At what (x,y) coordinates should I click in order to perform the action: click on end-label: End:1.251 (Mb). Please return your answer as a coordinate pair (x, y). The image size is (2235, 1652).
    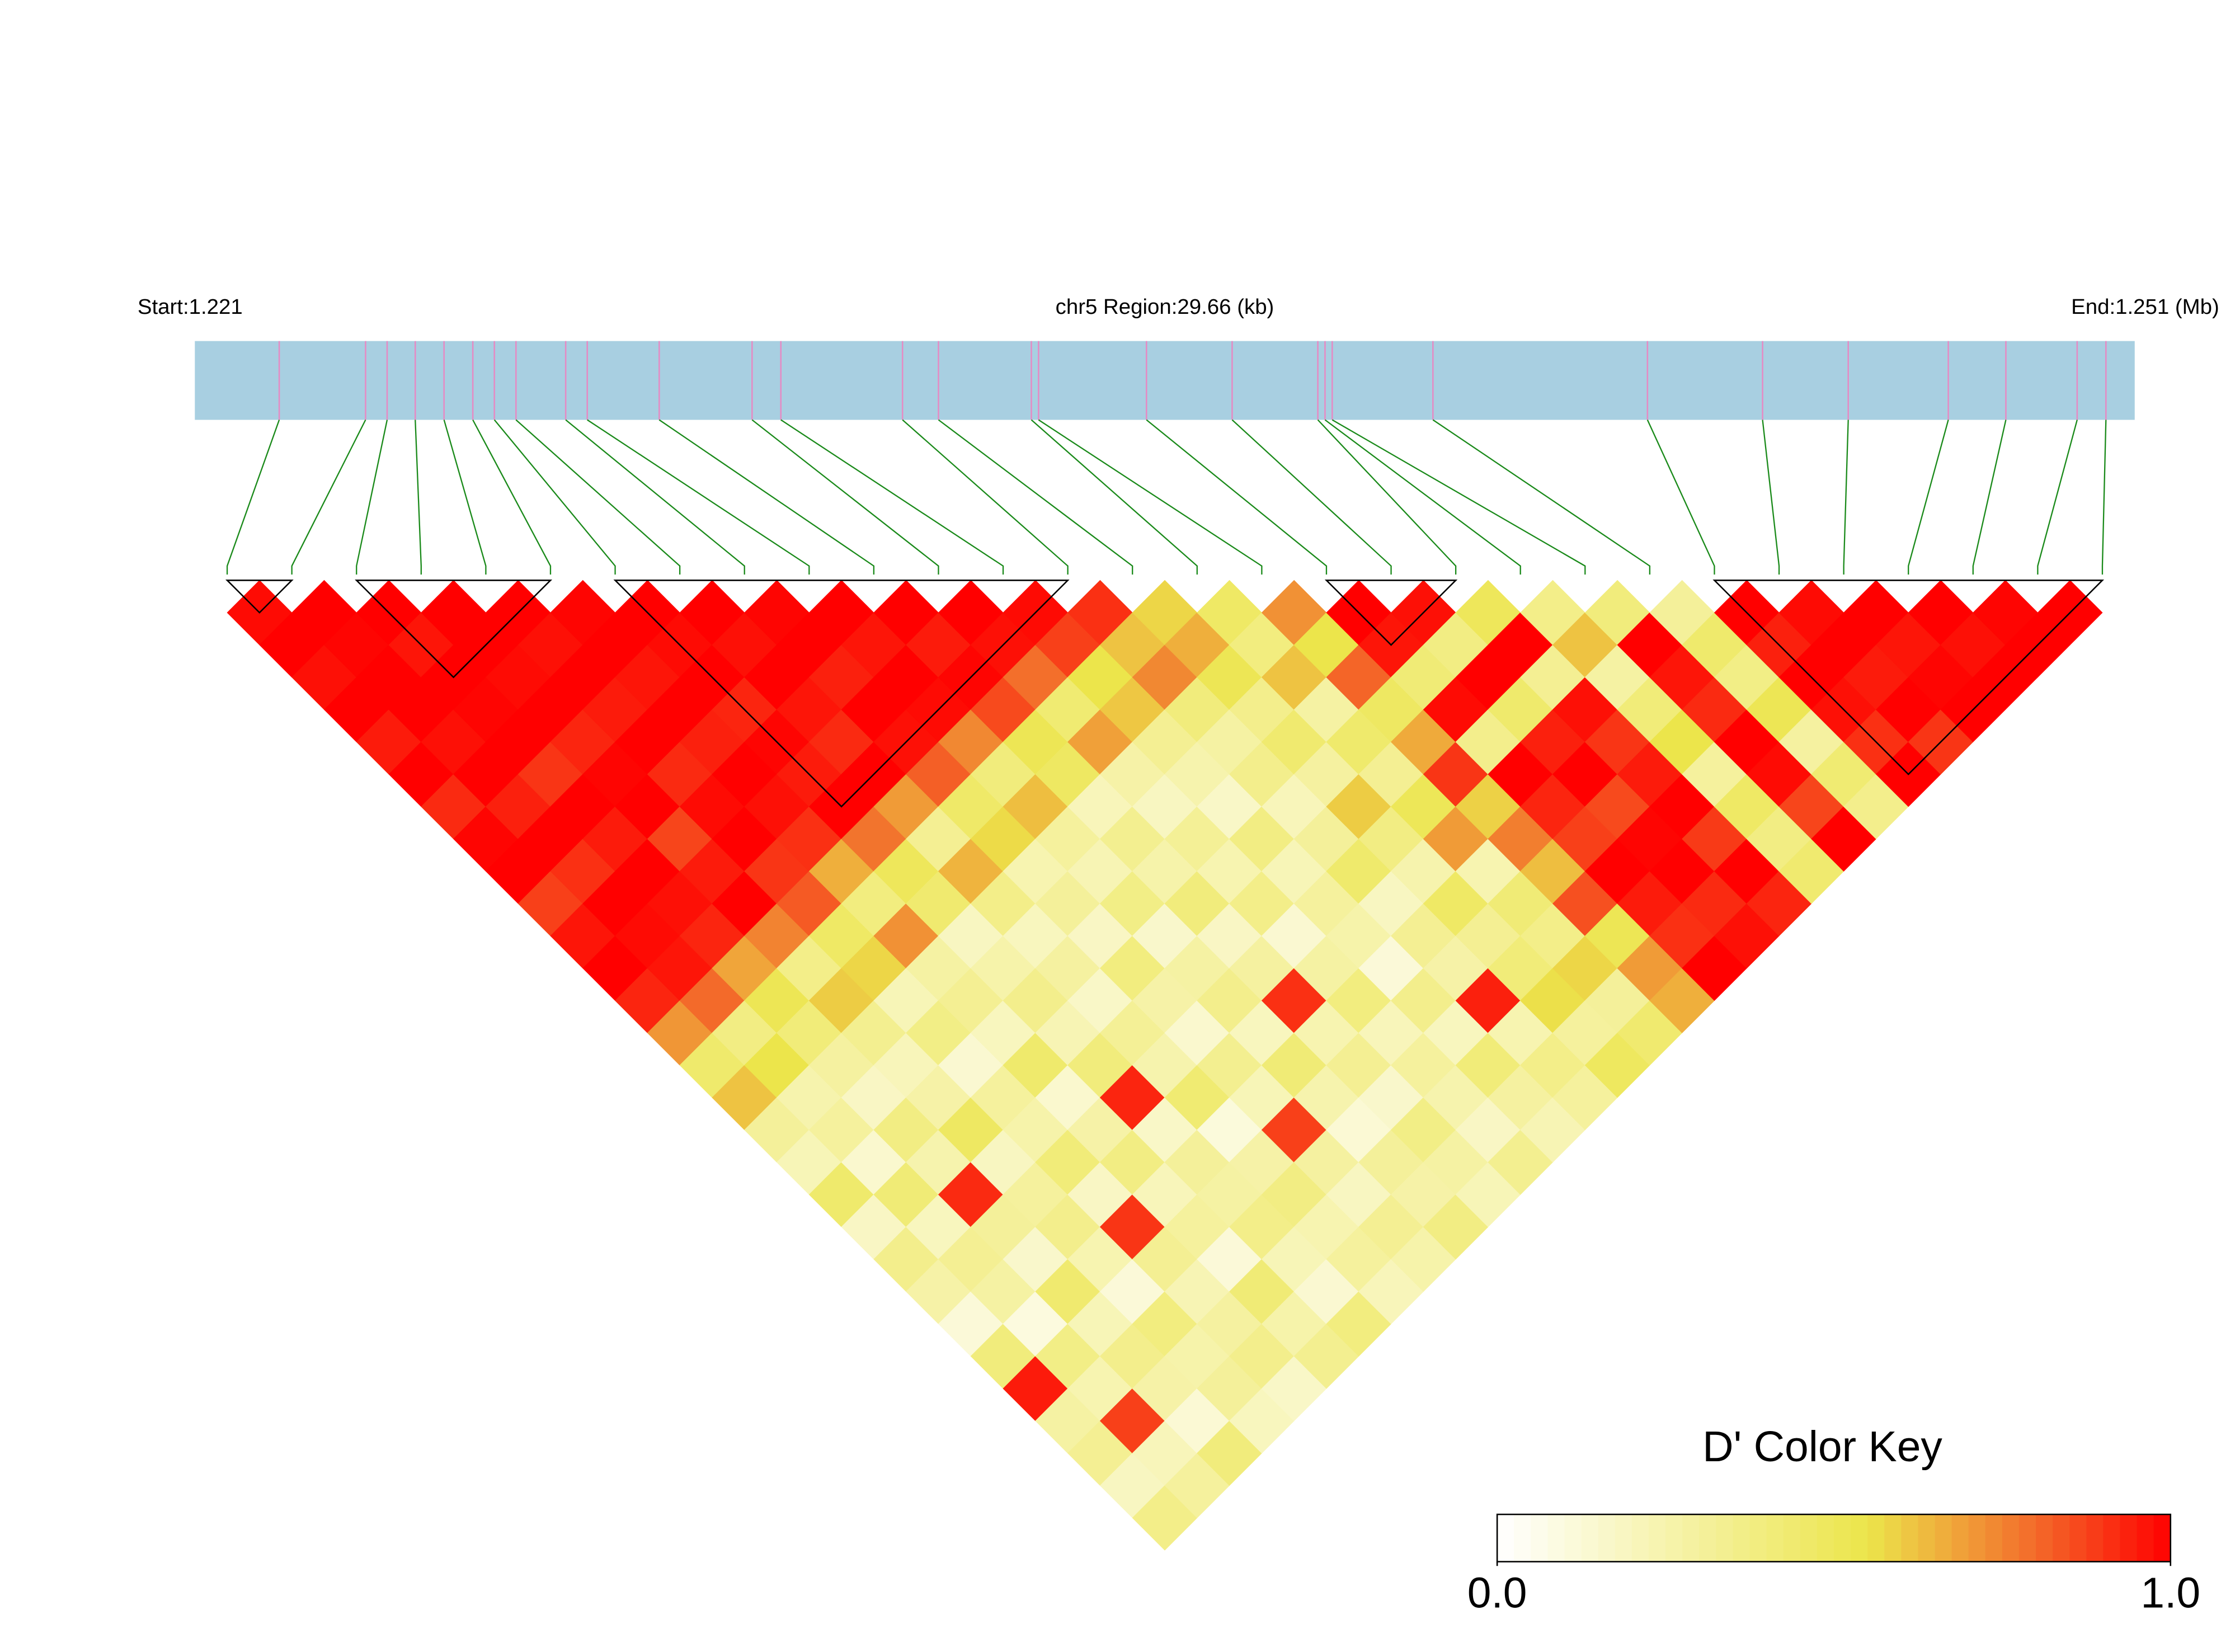
    Looking at the image, I should click on (2145, 307).